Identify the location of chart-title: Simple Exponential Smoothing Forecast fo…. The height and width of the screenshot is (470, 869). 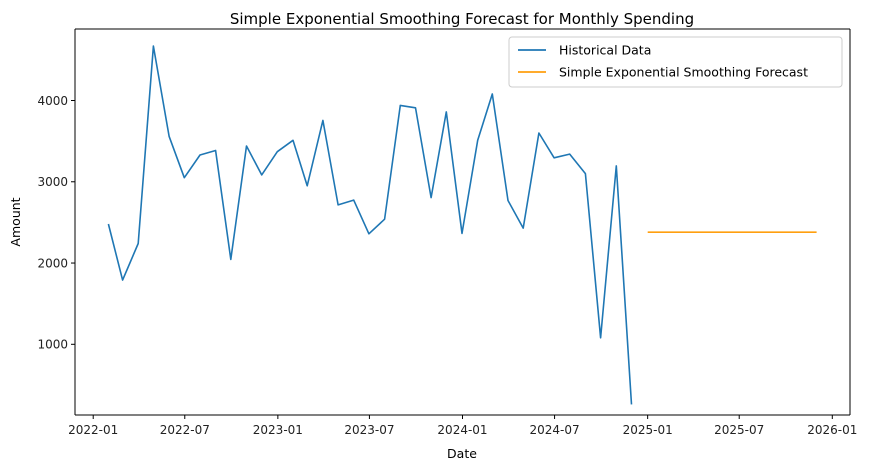
(462, 19).